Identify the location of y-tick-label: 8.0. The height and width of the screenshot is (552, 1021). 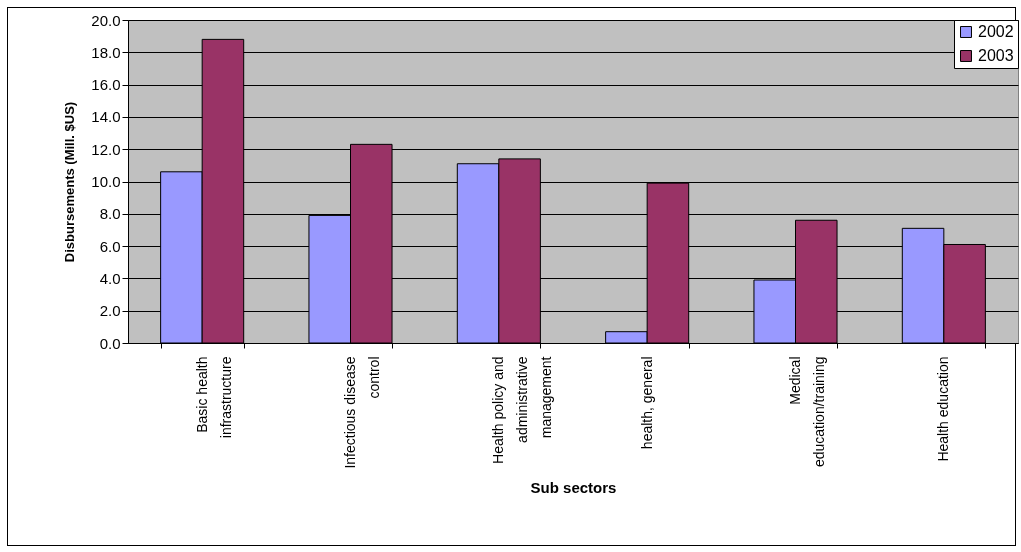
(110, 214).